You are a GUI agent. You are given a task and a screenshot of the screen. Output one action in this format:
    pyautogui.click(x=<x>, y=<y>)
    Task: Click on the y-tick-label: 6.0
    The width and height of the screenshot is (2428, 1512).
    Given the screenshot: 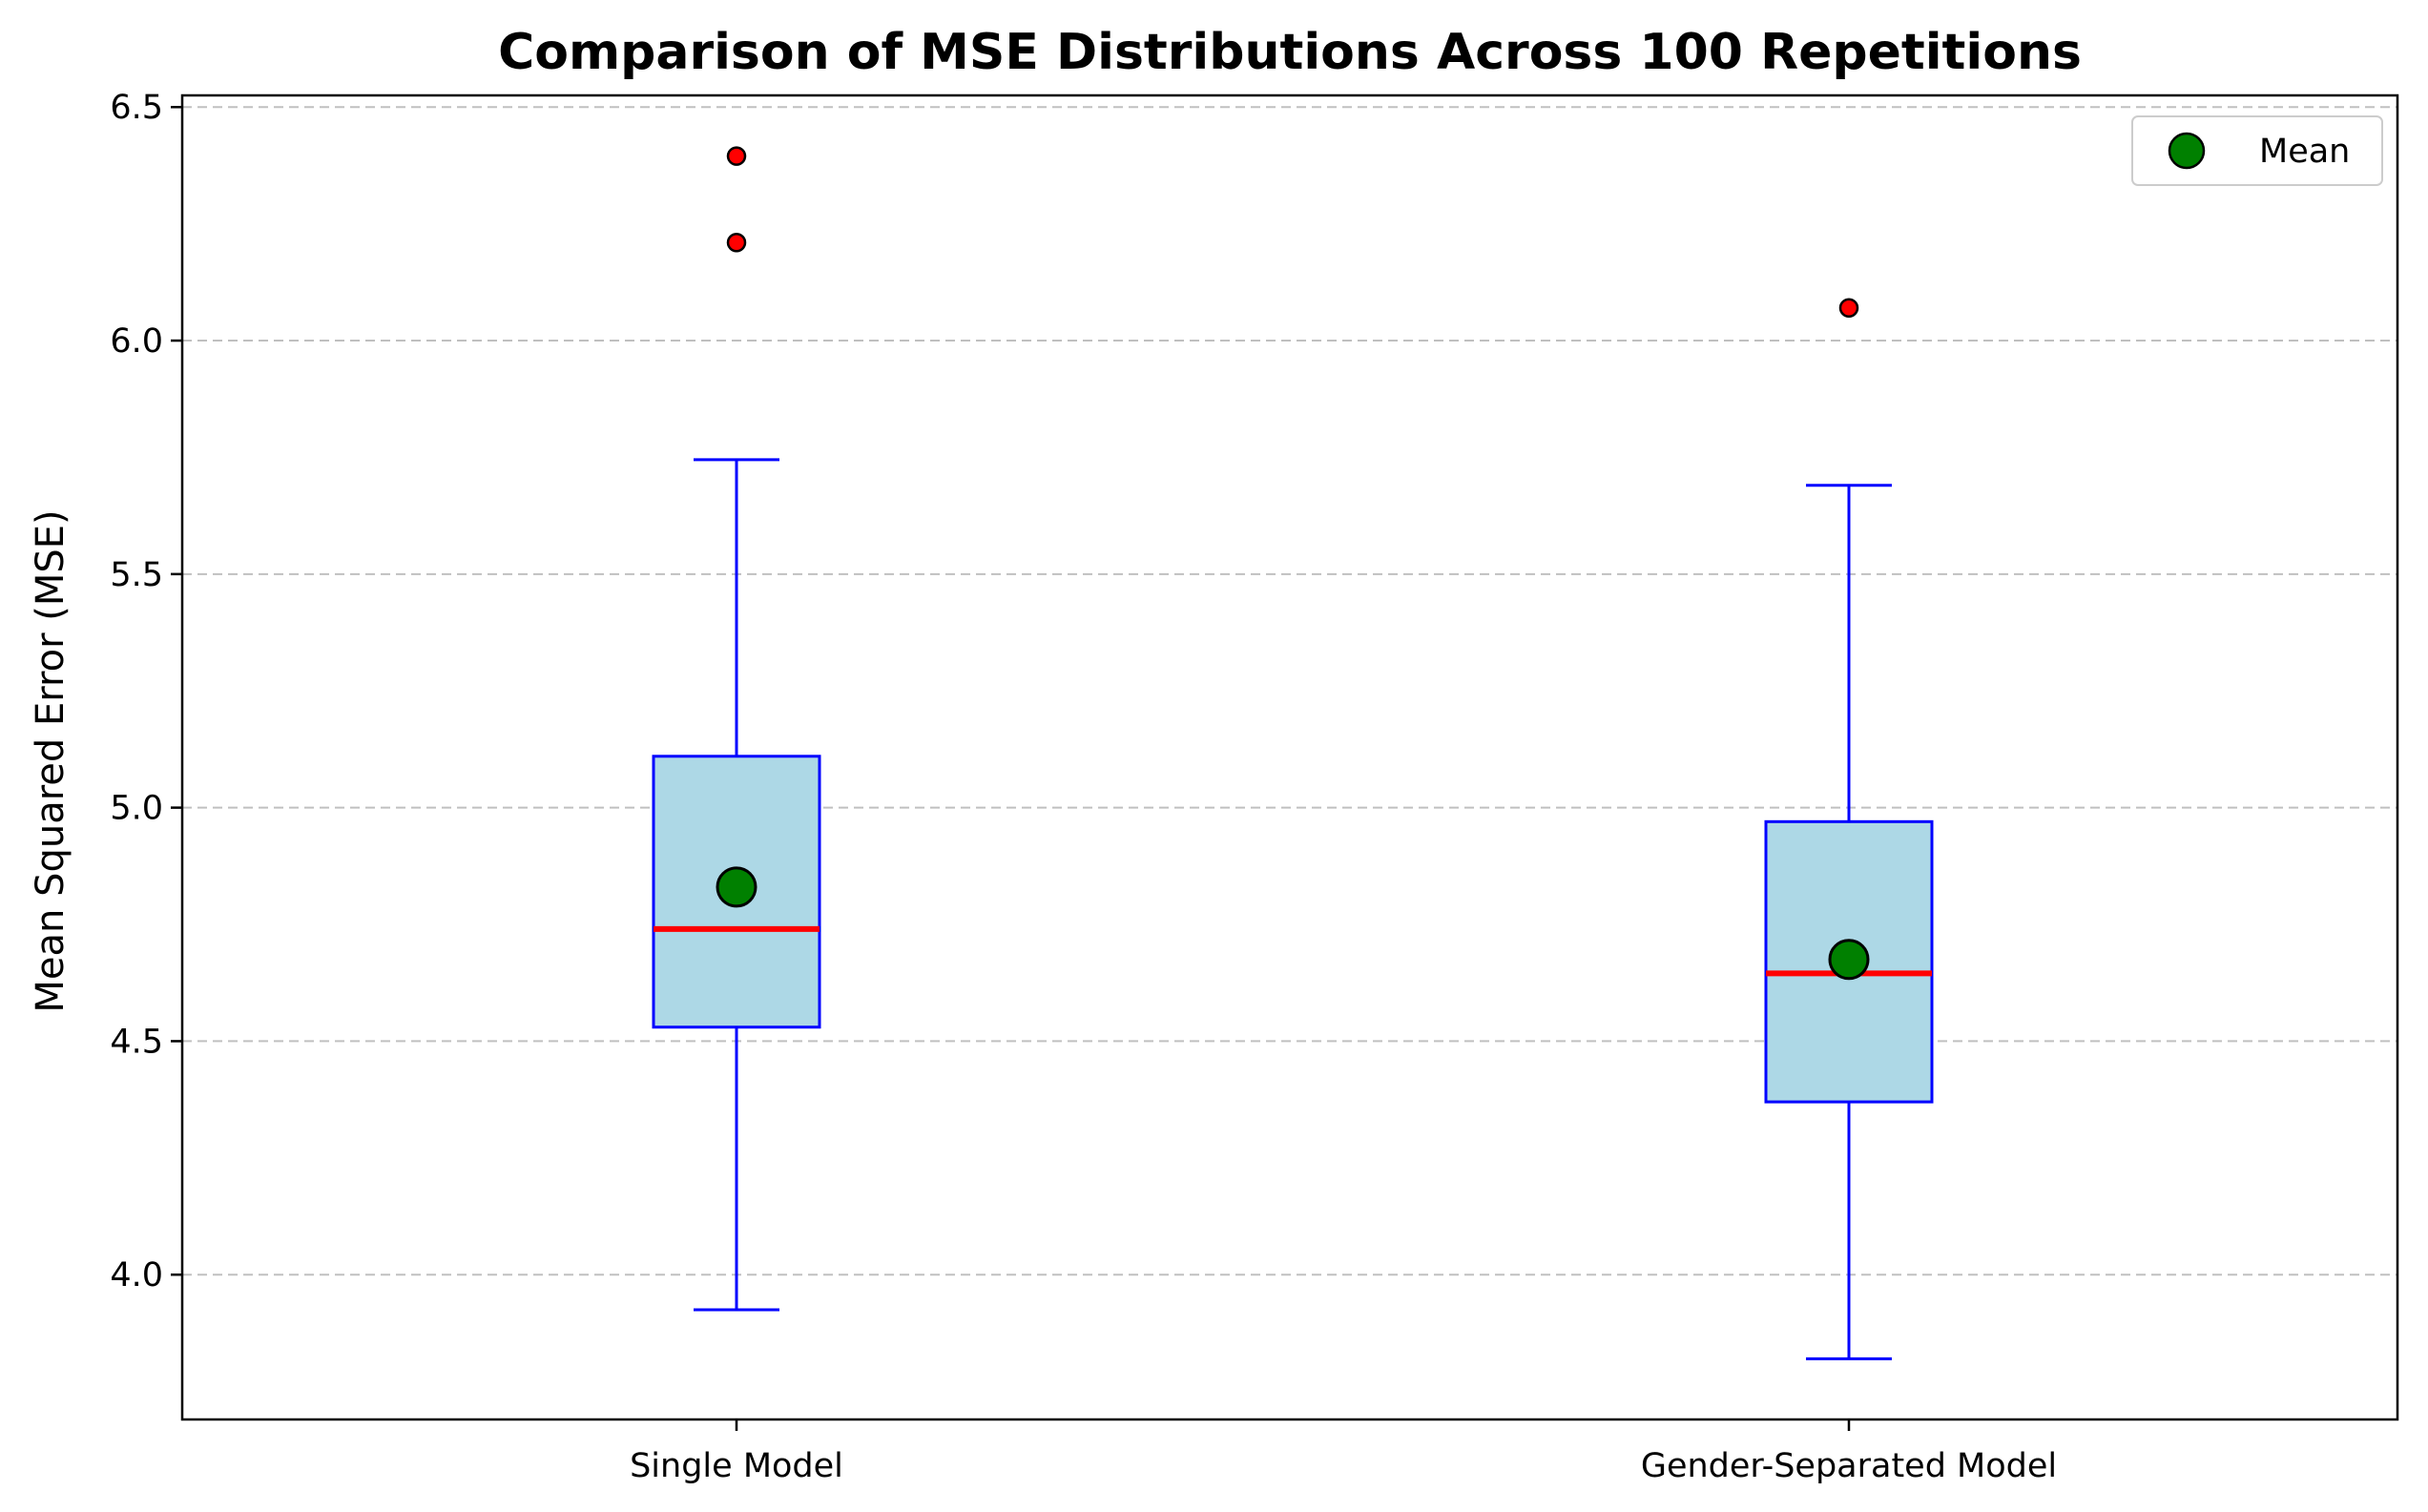 What is the action you would take?
    pyautogui.click(x=136, y=341)
    